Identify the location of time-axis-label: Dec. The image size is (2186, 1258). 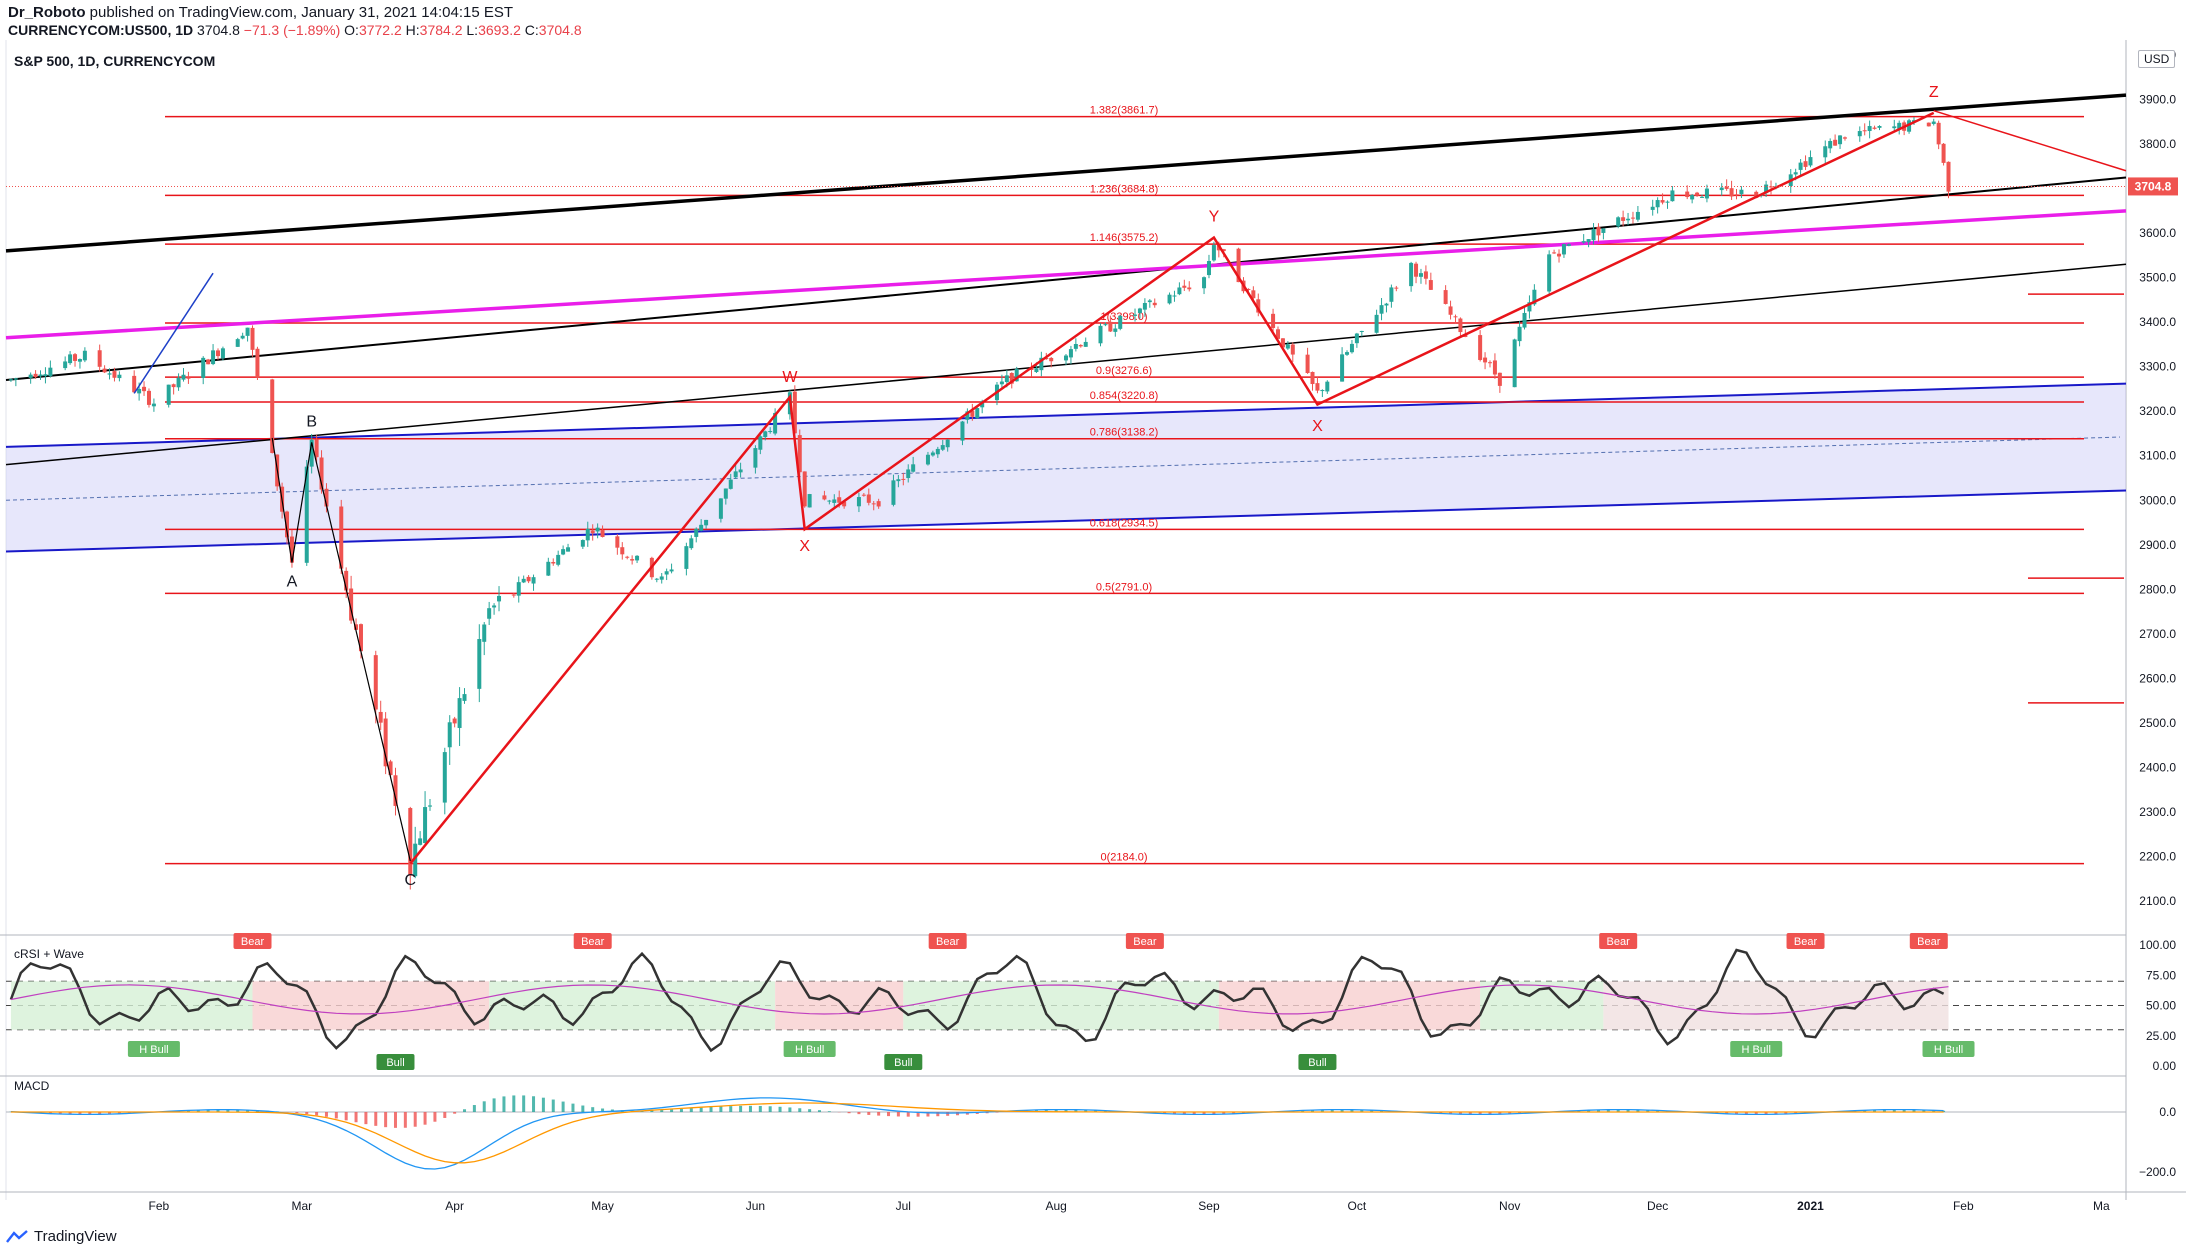
(1657, 1206).